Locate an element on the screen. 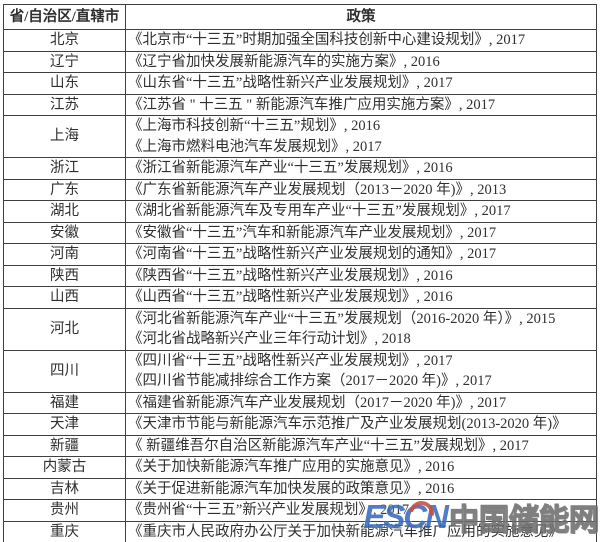  table-row: 辽宁 《辽宁省加快发展新能源汽车的实施方案》, 2016 is located at coordinates (300, 61).